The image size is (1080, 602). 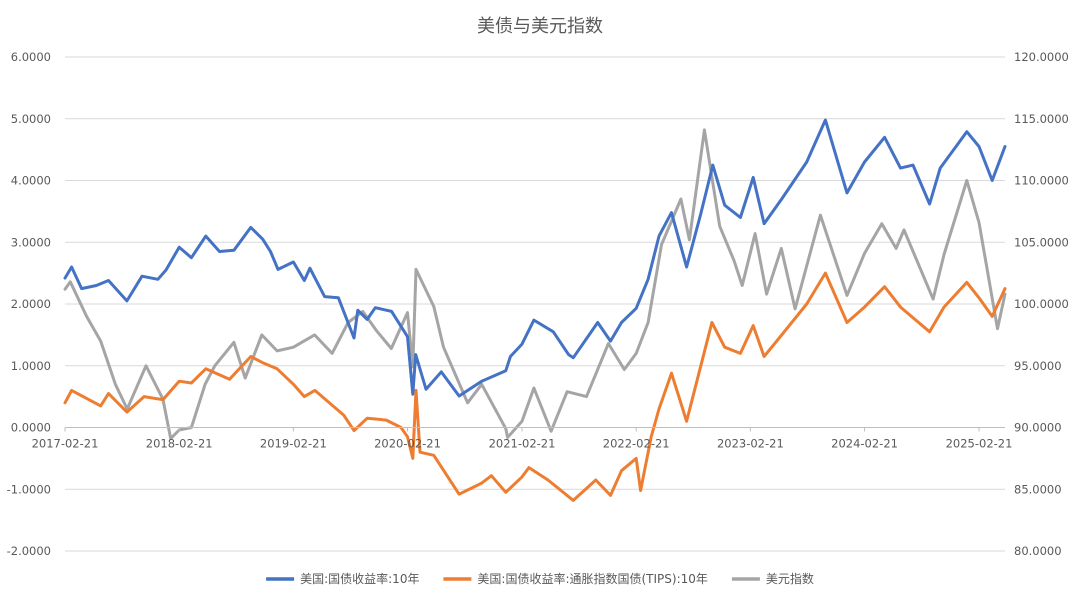 I want to click on x-tick-label: 2022-02-21, so click(x=636, y=444).